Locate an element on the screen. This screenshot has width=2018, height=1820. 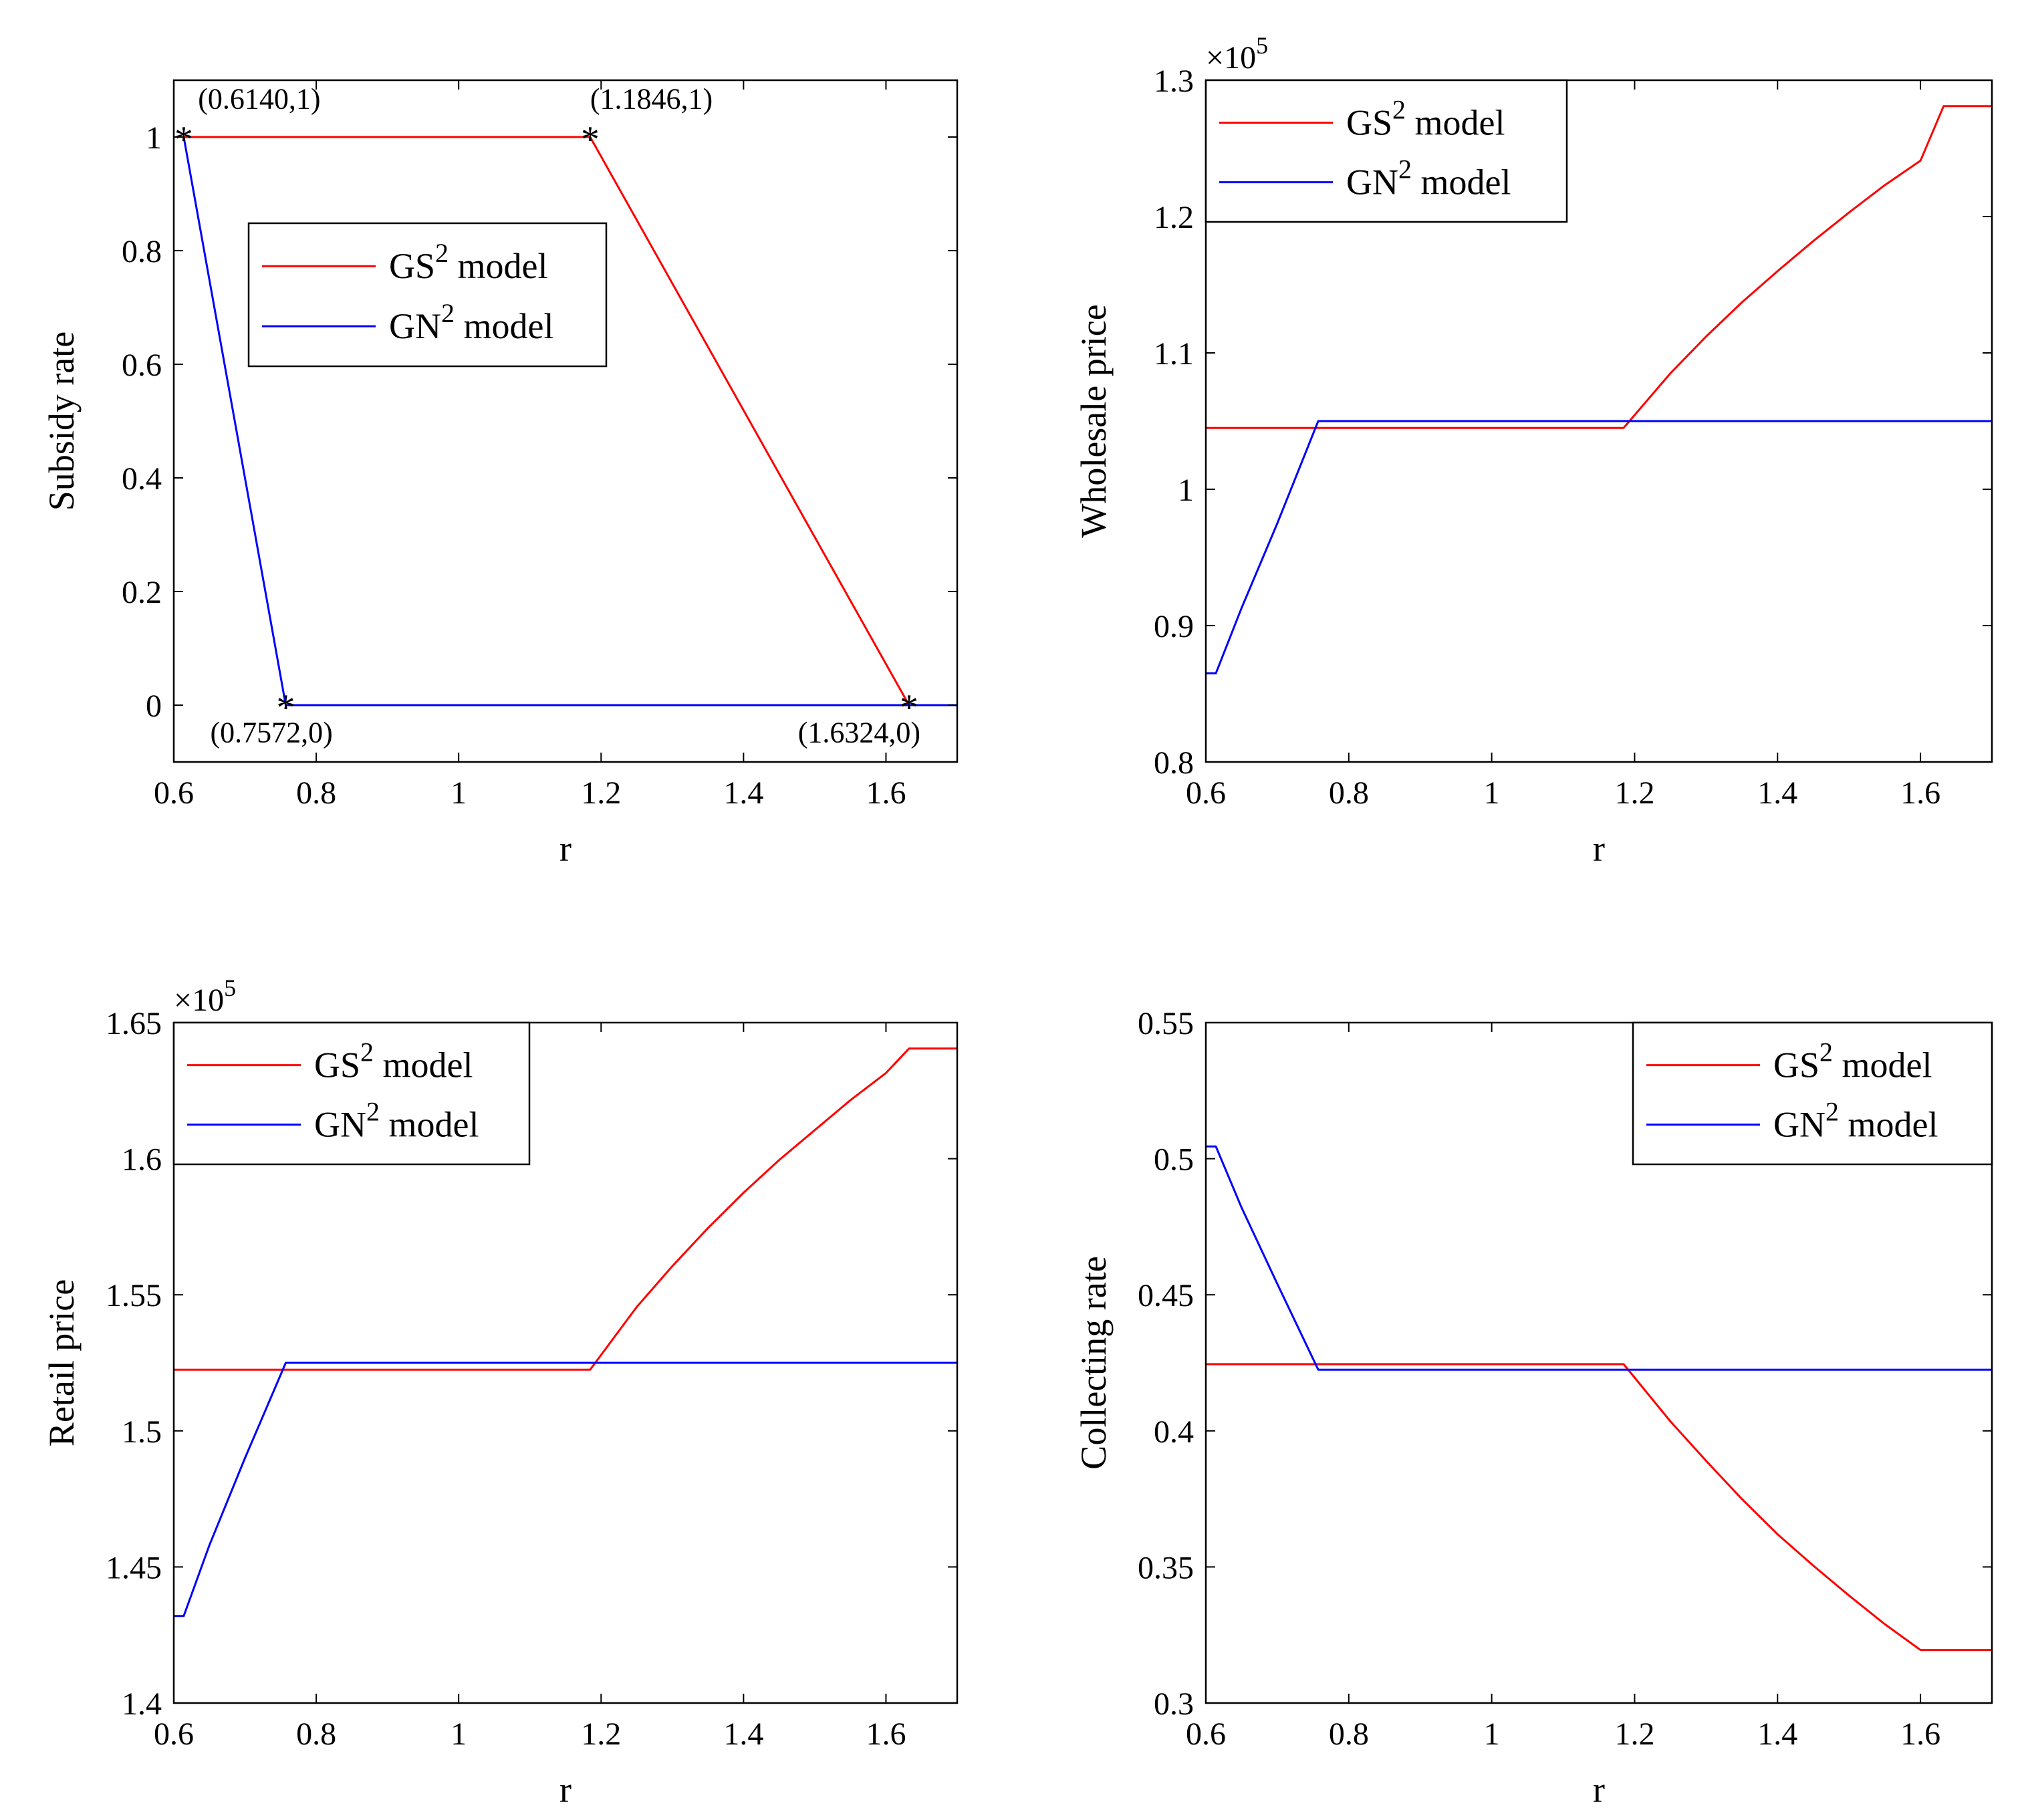
axis-multiplier-base: ×10 is located at coordinates (1231, 58).